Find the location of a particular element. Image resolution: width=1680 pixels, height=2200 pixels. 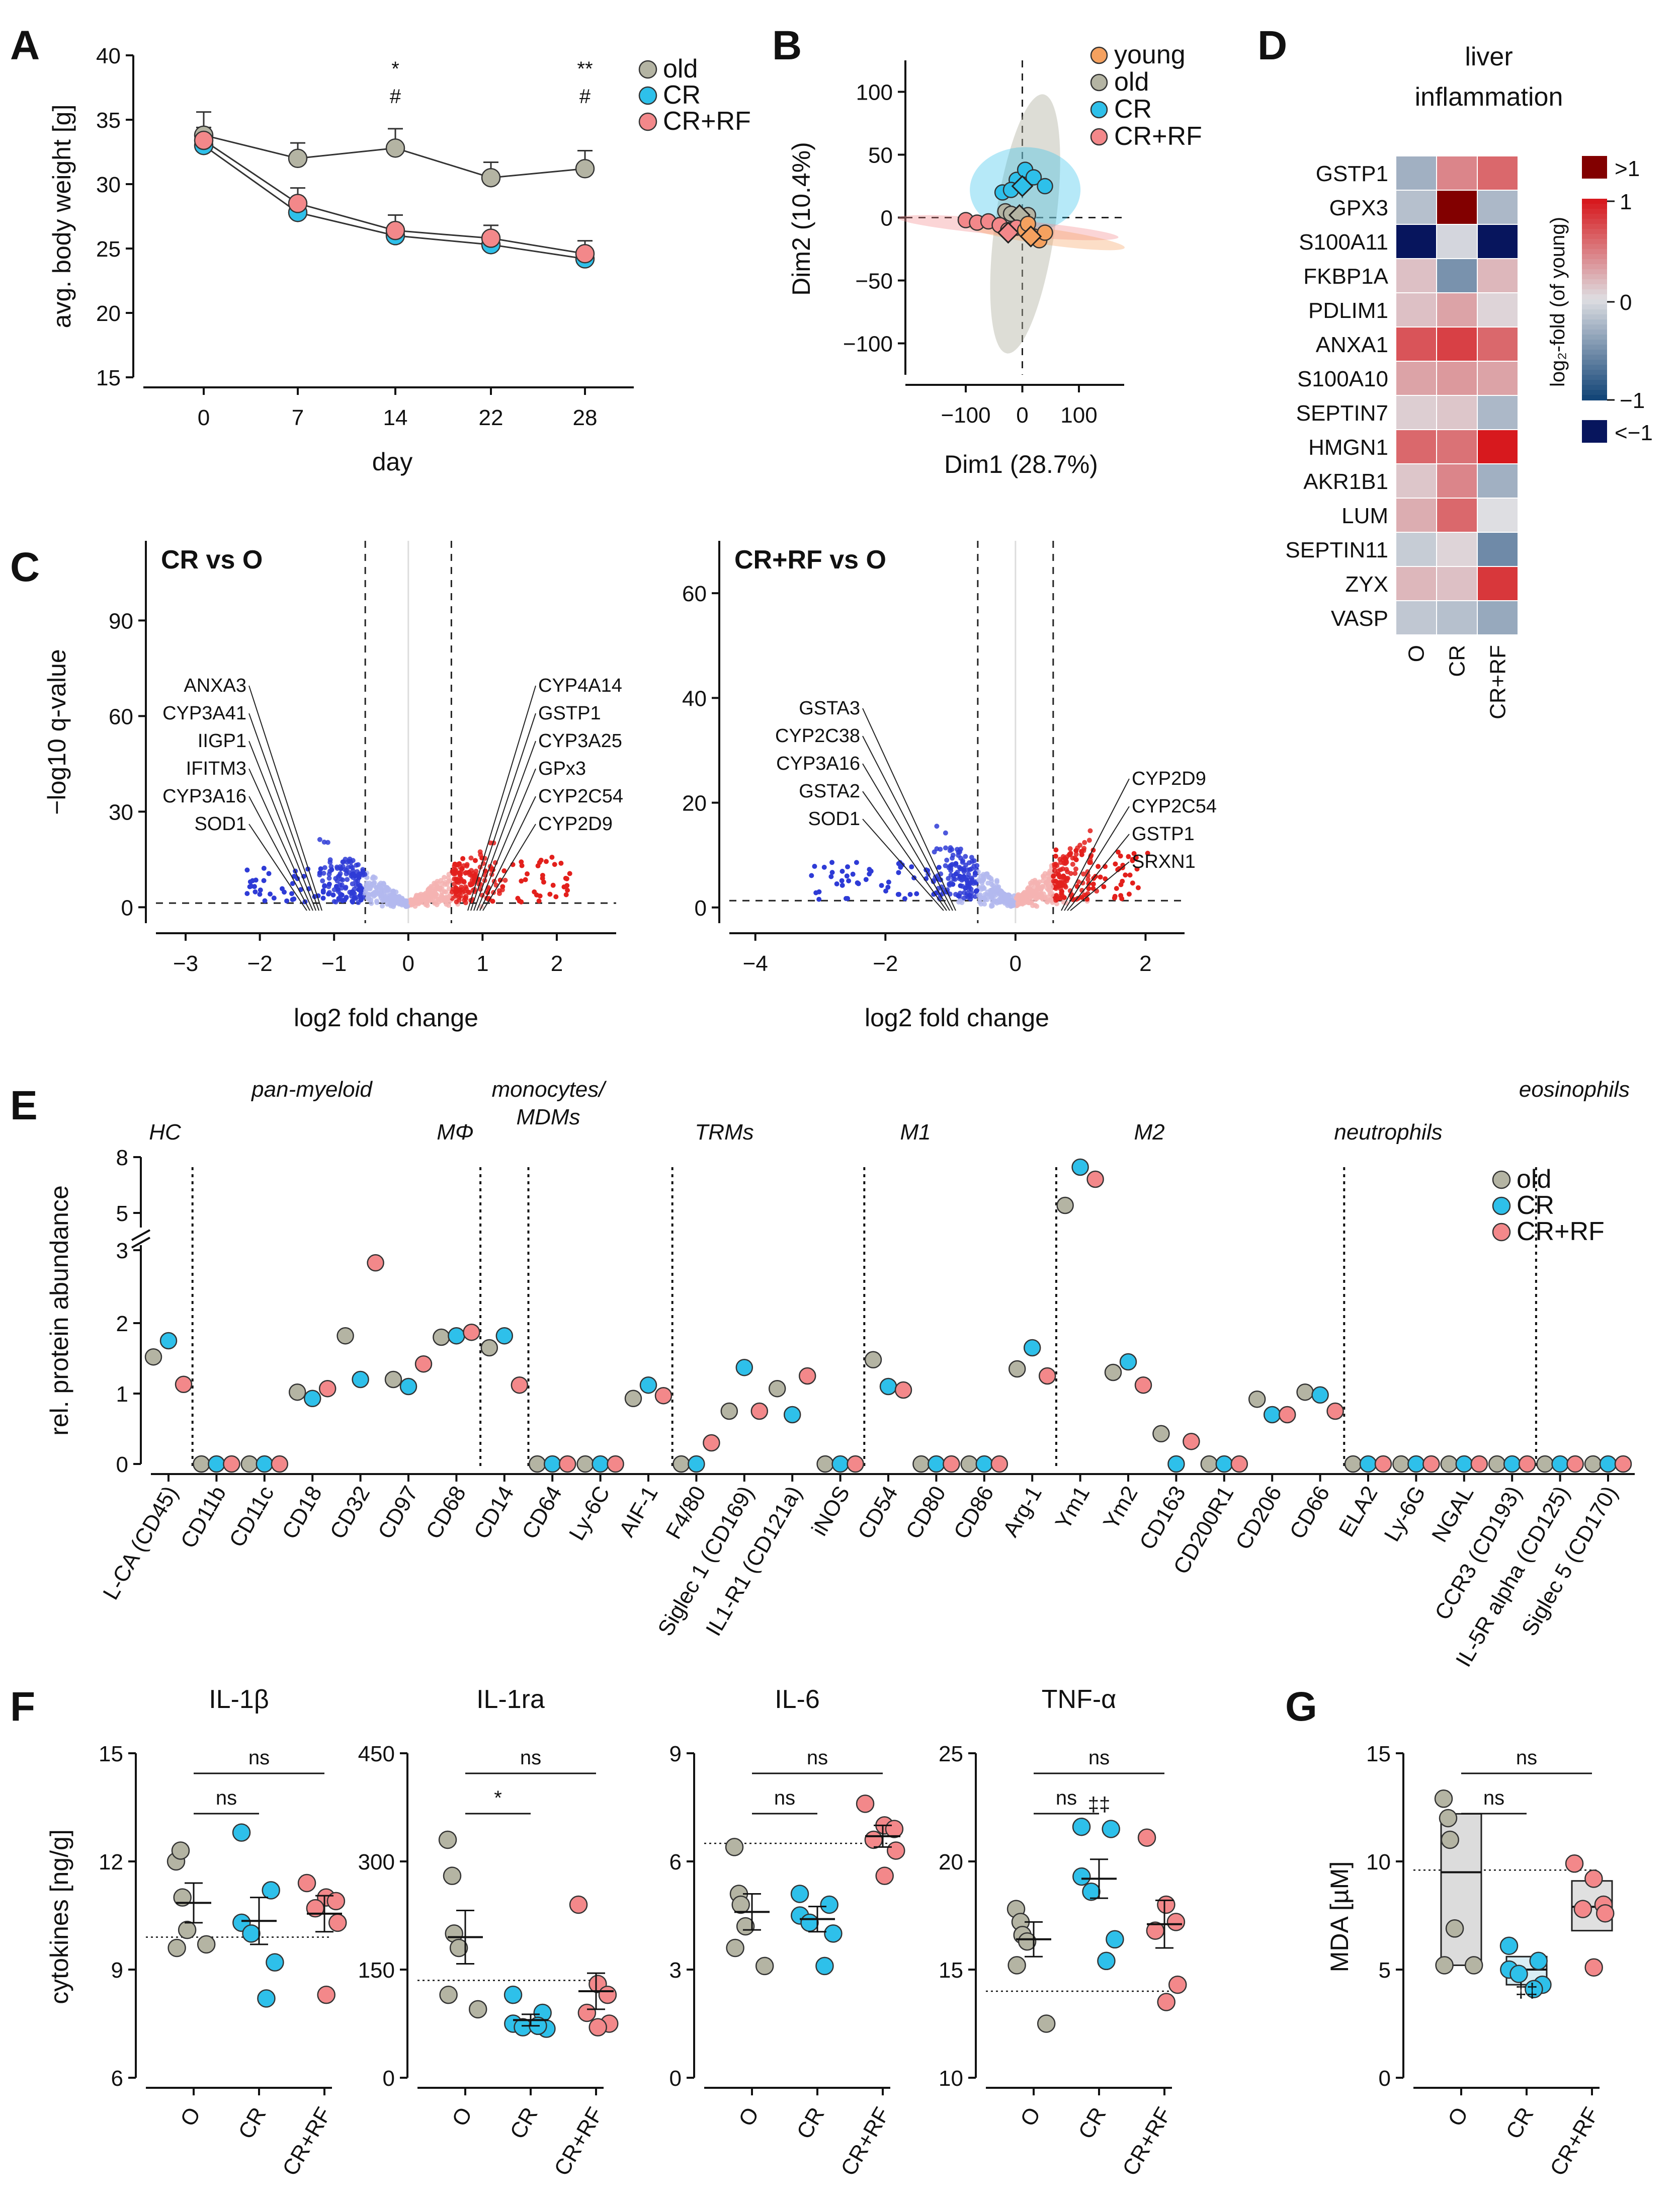

x-axis-title: Dim1 (28.7%) is located at coordinates (1021, 464).